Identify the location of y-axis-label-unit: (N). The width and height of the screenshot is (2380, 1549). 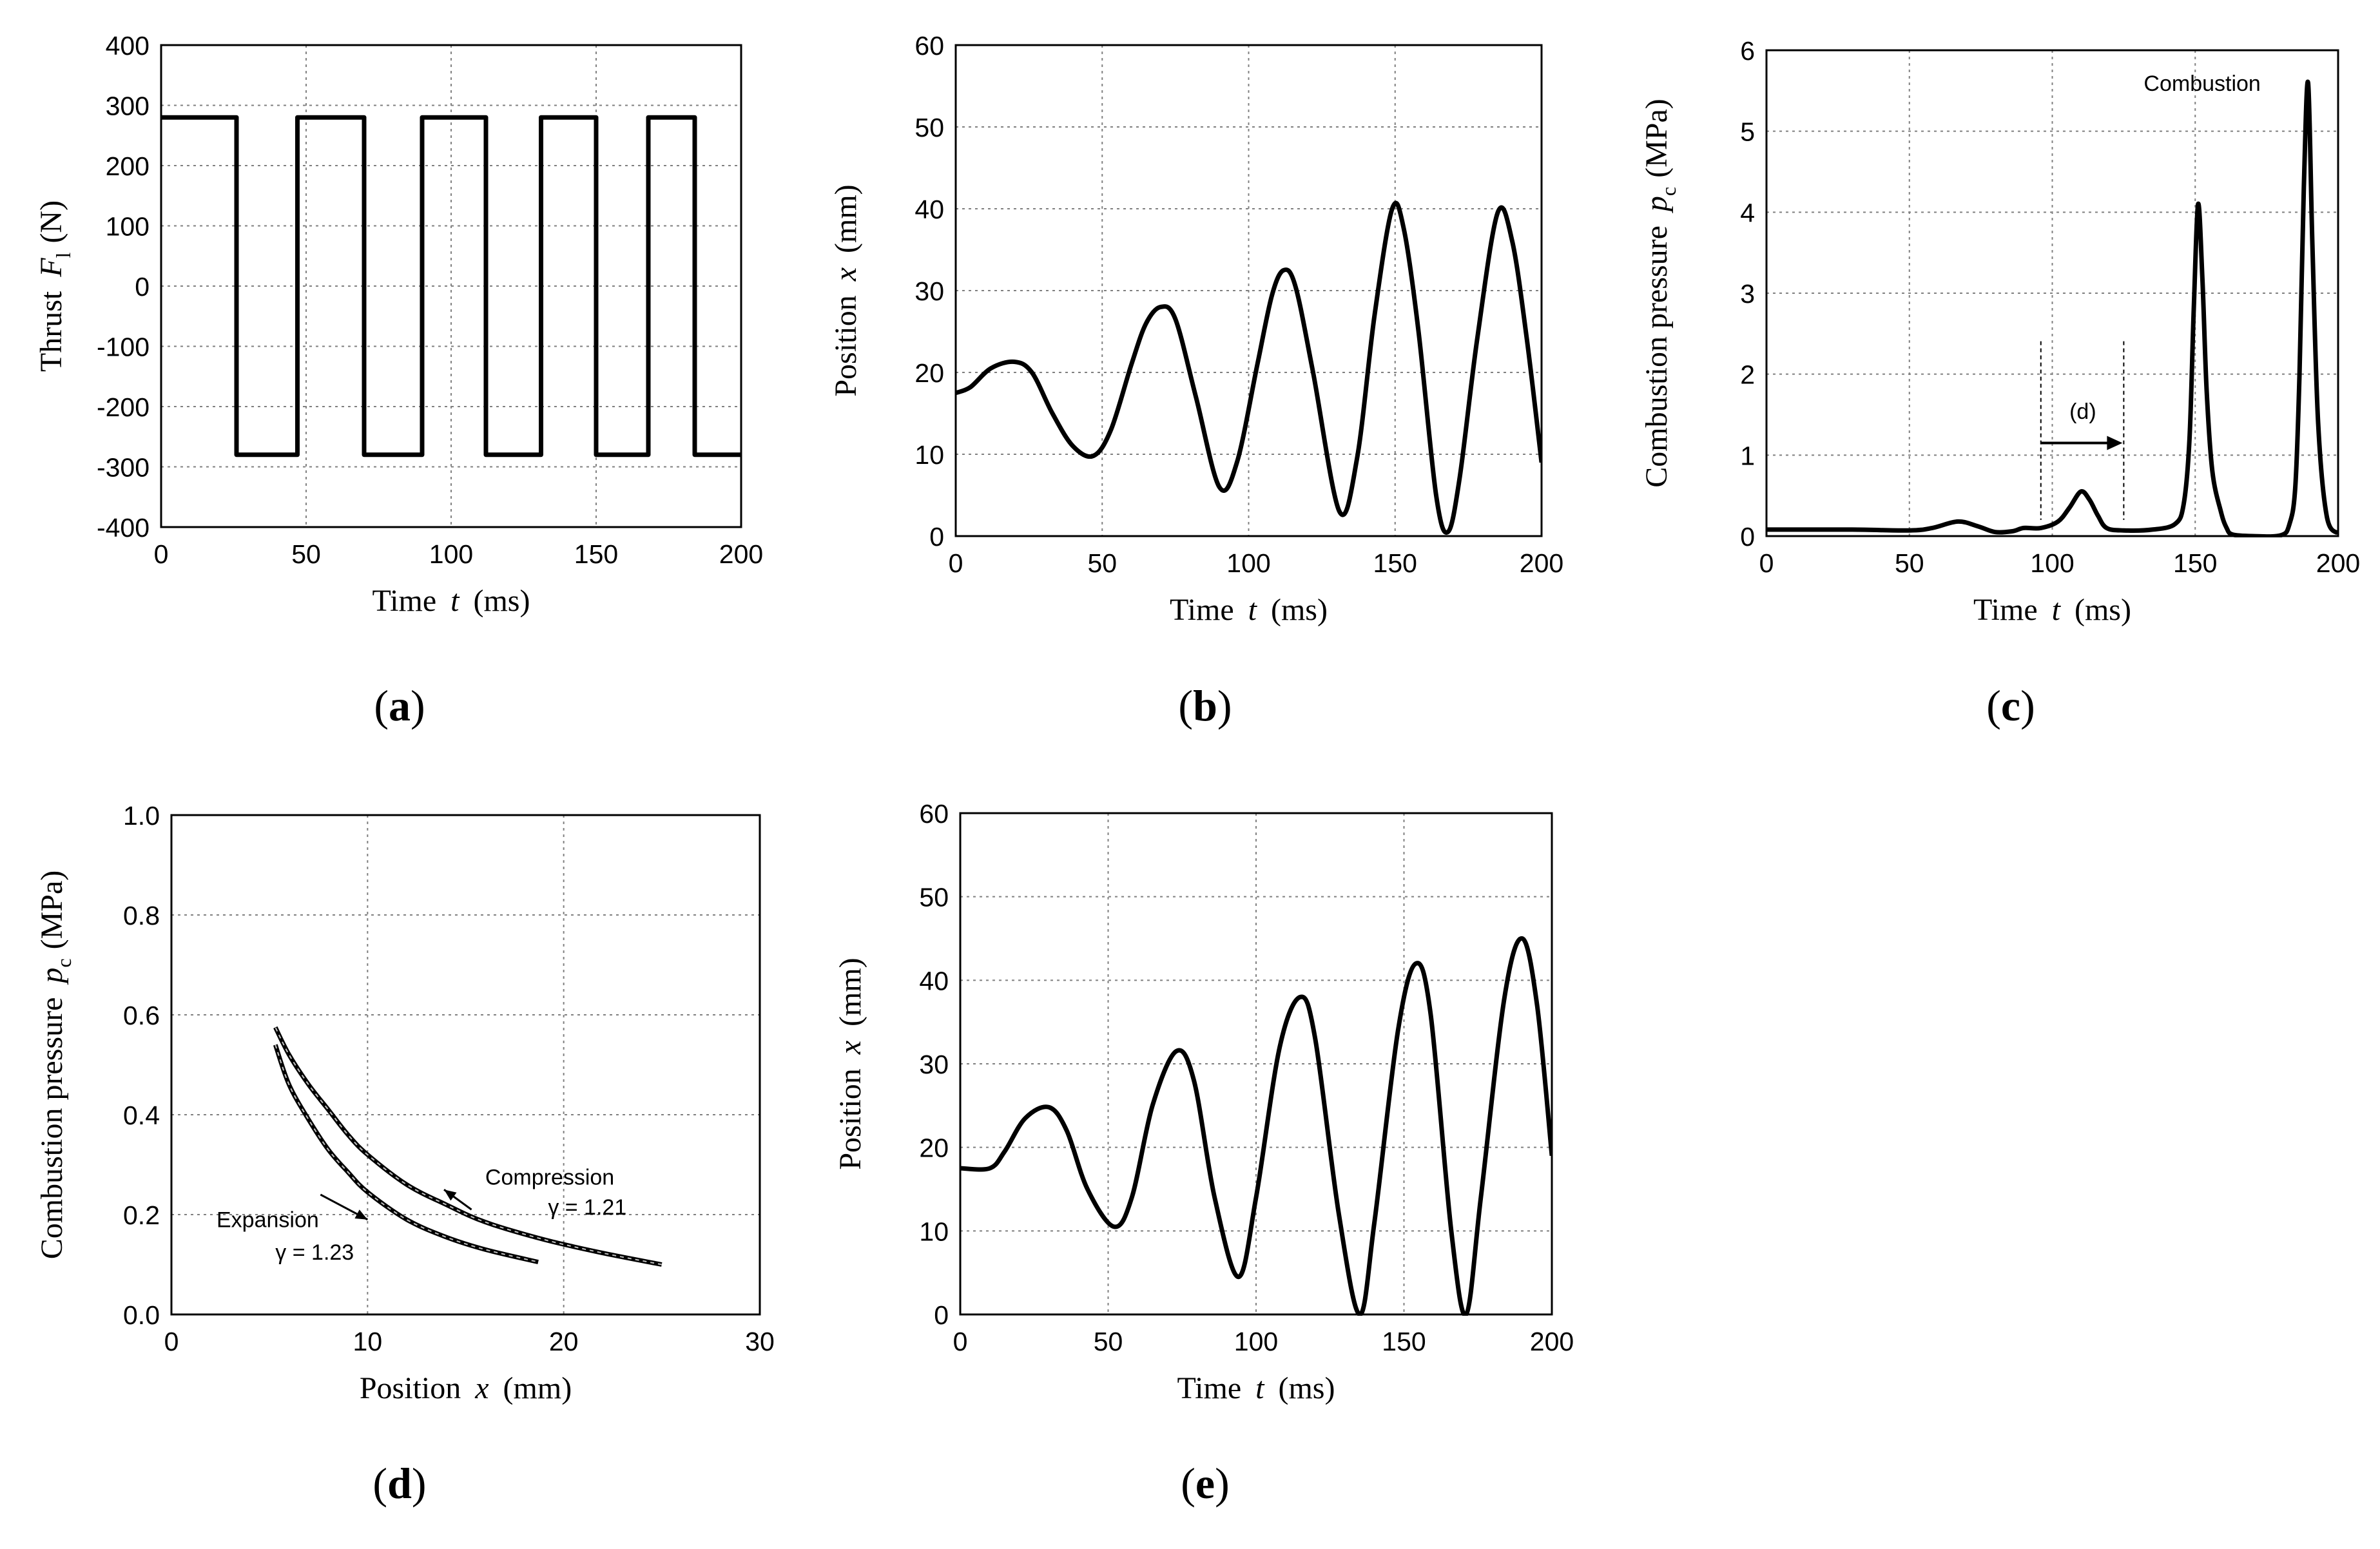
(51, 222).